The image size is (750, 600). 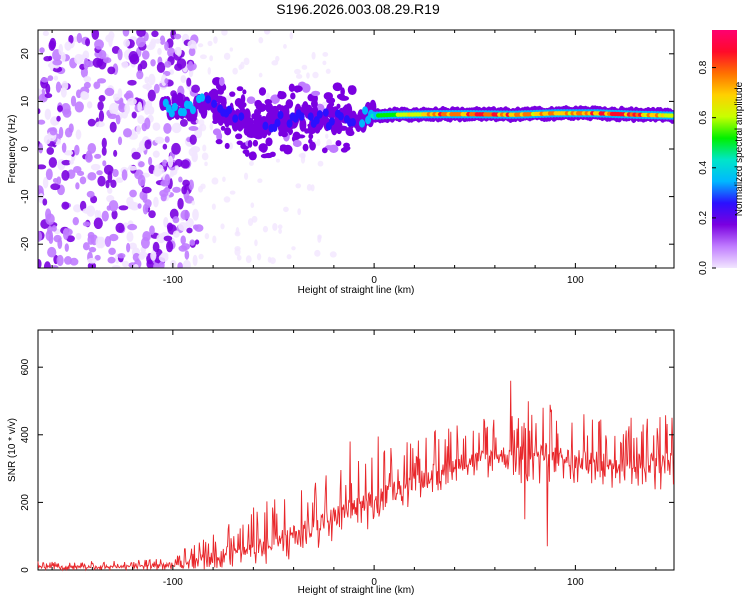 What do you see at coordinates (25, 434) in the screenshot?
I see `snr-ytick-label: 400` at bounding box center [25, 434].